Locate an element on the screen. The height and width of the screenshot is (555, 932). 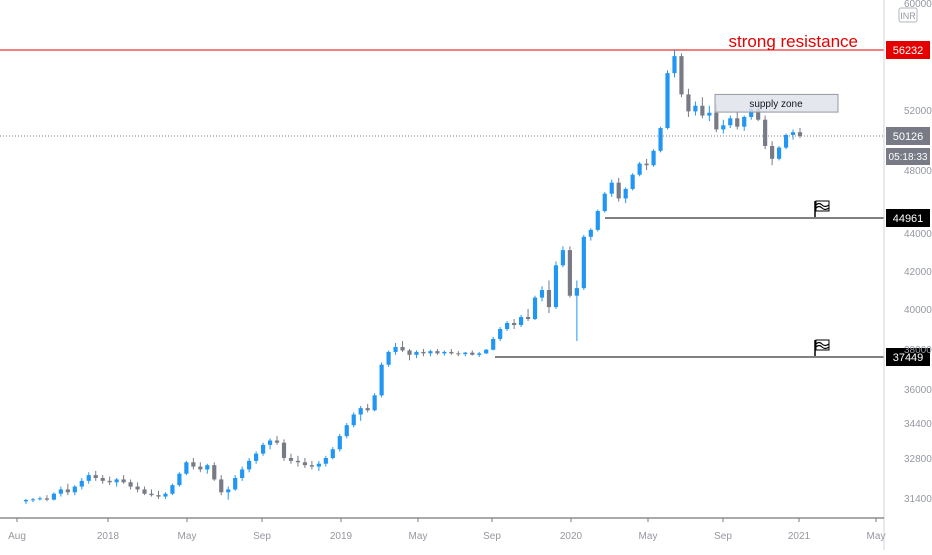
x-tick-label: May is located at coordinates (876, 536).